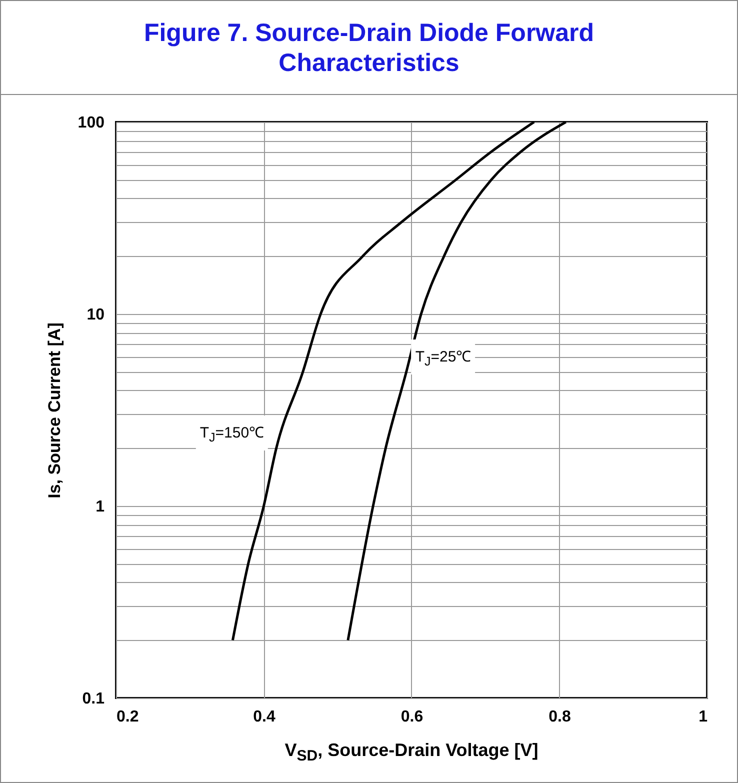 The height and width of the screenshot is (783, 738). I want to click on x-tick-label: 1, so click(703, 717).